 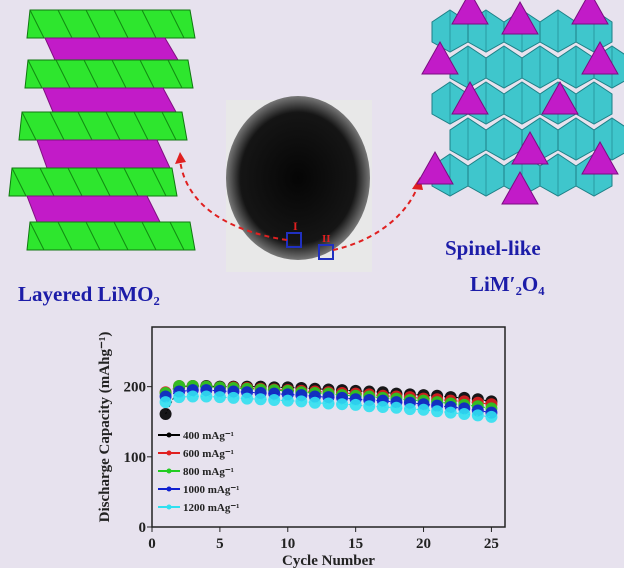 I want to click on x-tick-label: 5, so click(x=220, y=544).